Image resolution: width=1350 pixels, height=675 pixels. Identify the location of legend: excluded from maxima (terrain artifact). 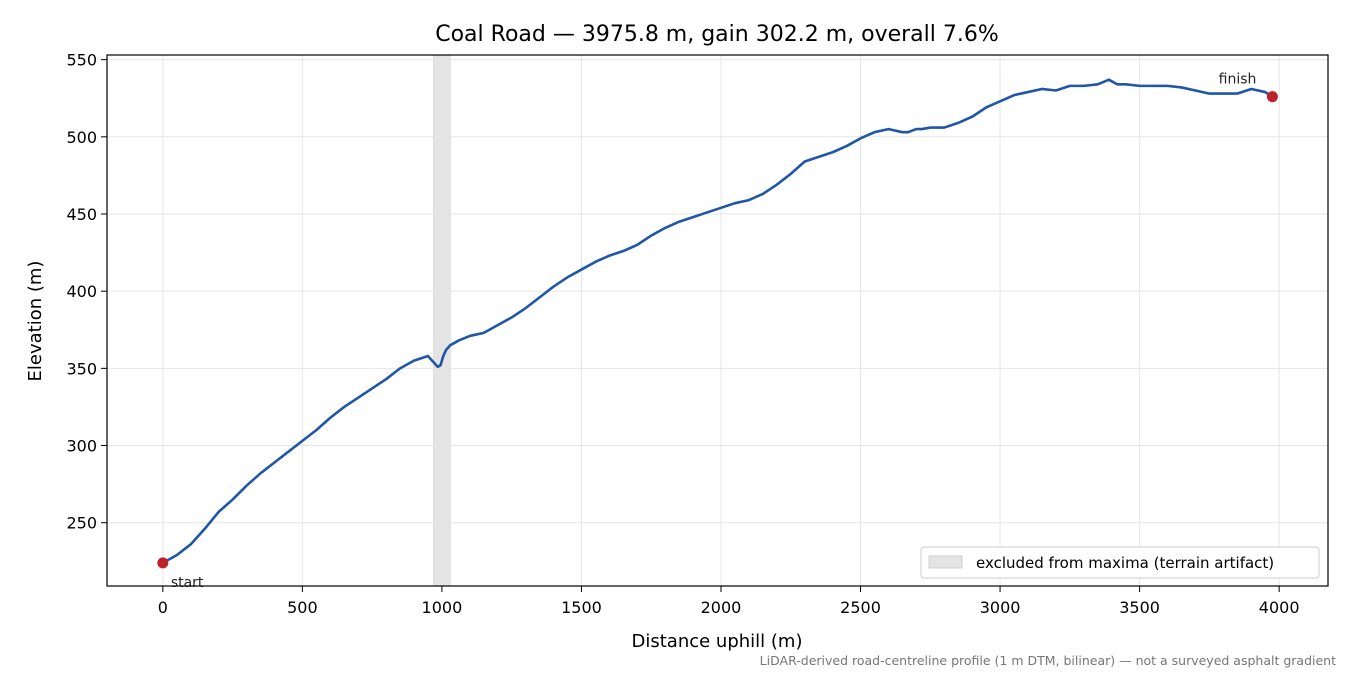
(1120, 562).